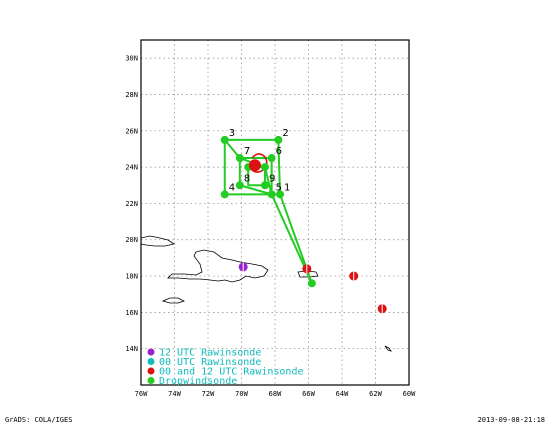 The image size is (550, 425). What do you see at coordinates (511, 420) in the screenshot?
I see `footer-right: 2013-09-08-21:18` at bounding box center [511, 420].